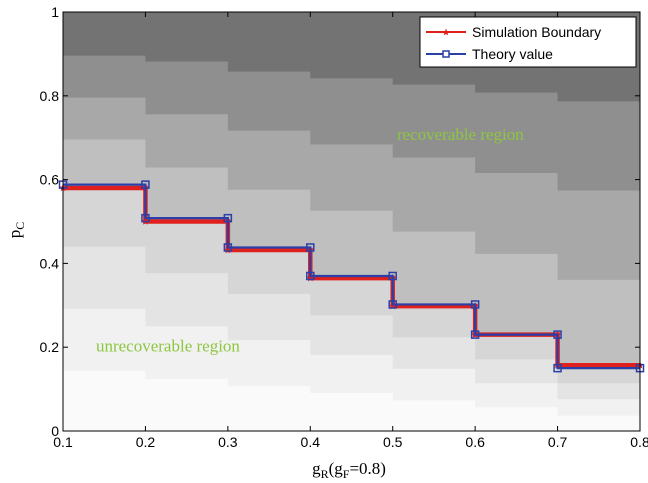 The width and height of the screenshot is (648, 483). I want to click on y-label-sub: C, so click(20, 226).